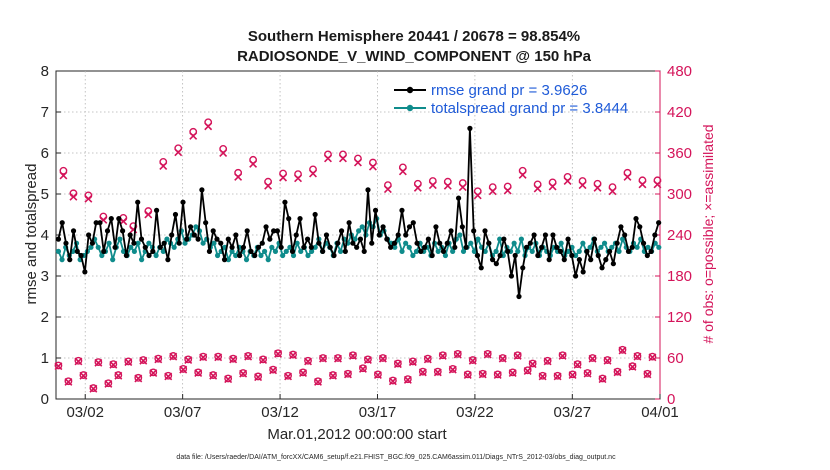 The width and height of the screenshot is (830, 470). Describe the element at coordinates (410, 108) in the screenshot. I see `legend-marker-totalspread` at that location.